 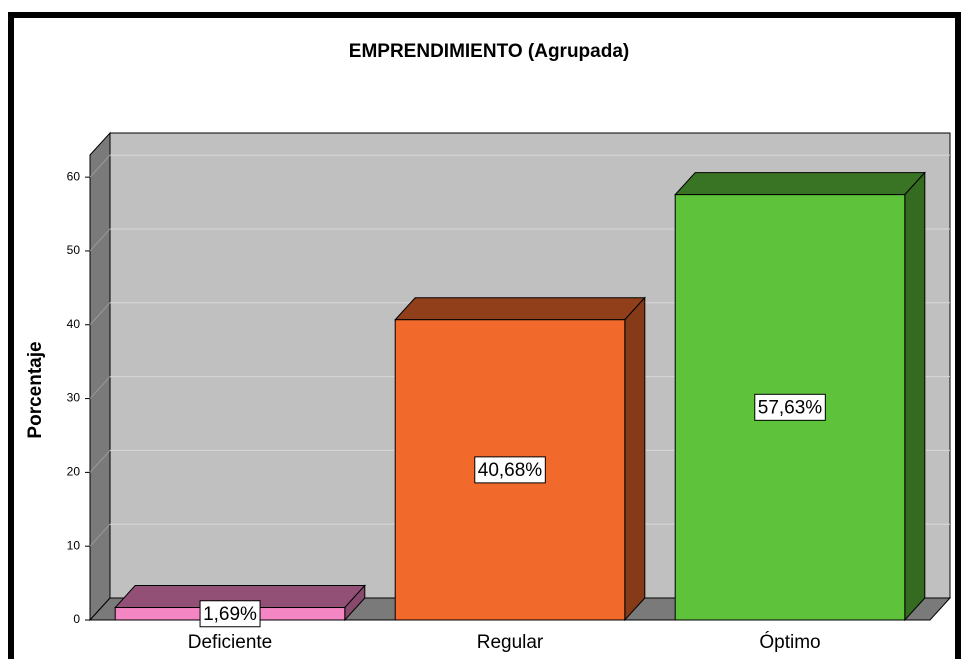 I want to click on y-tick-label: 60, so click(x=74, y=176).